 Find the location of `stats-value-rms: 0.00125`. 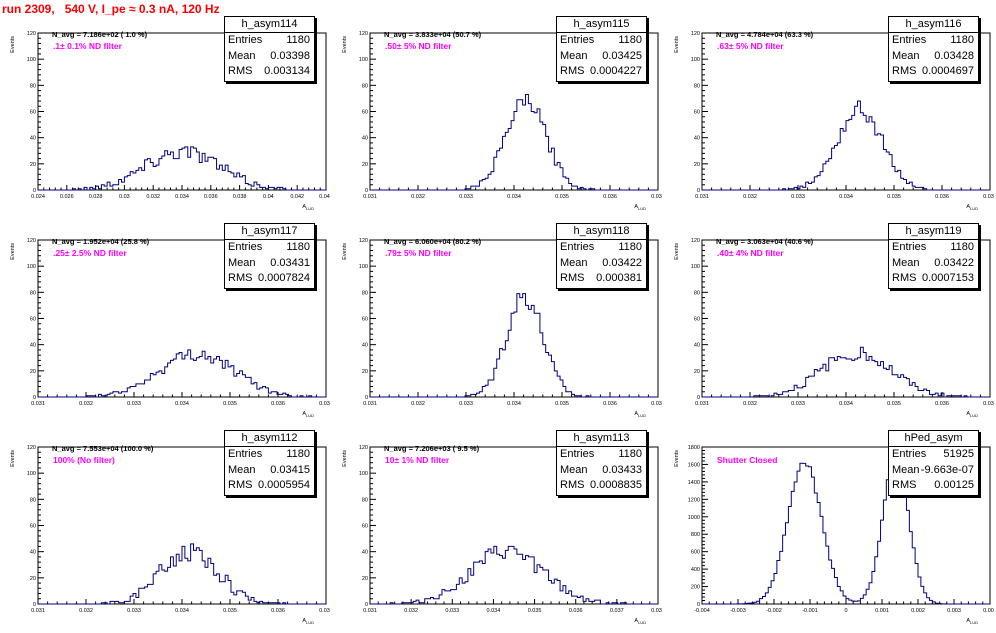

stats-value-rms: 0.00125 is located at coordinates (954, 485).